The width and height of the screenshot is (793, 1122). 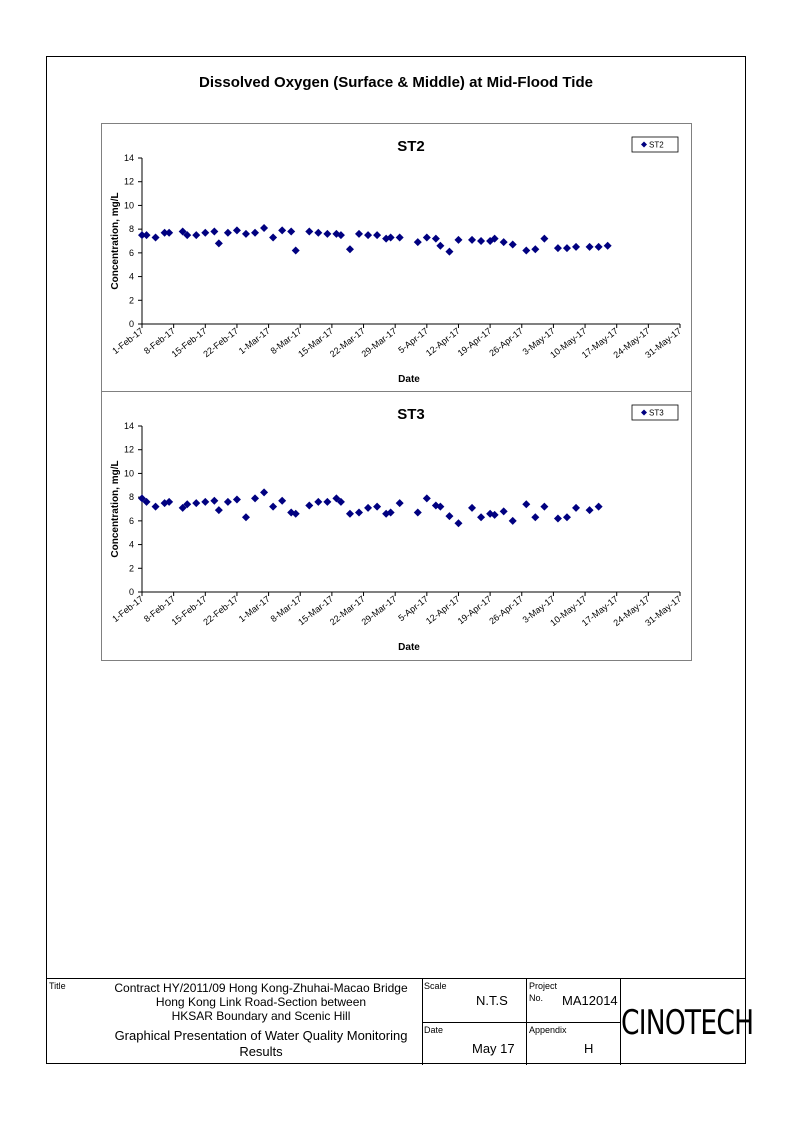 I want to click on legend-marker, so click(x=644, y=144).